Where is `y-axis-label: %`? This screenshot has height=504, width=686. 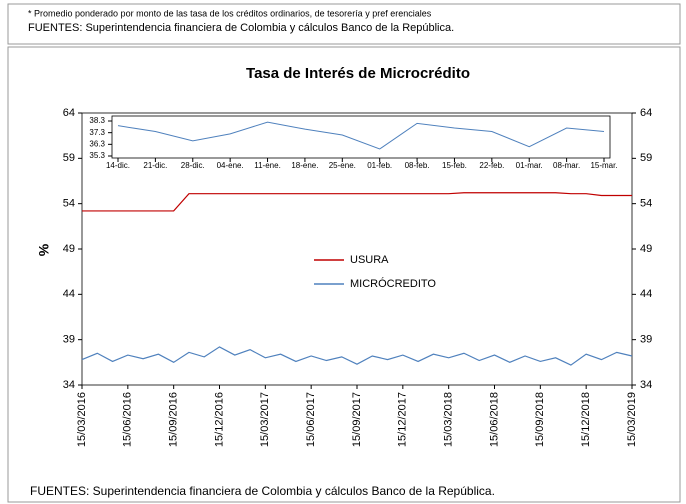 y-axis-label: % is located at coordinates (44, 249).